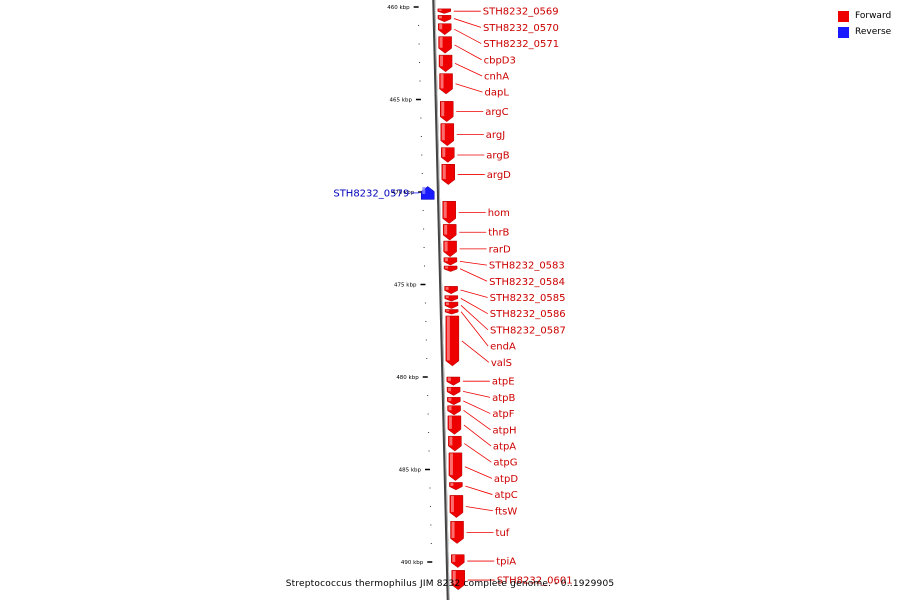 The image size is (900, 600). Describe the element at coordinates (449, 212) in the screenshot. I see `gene-hom` at that location.